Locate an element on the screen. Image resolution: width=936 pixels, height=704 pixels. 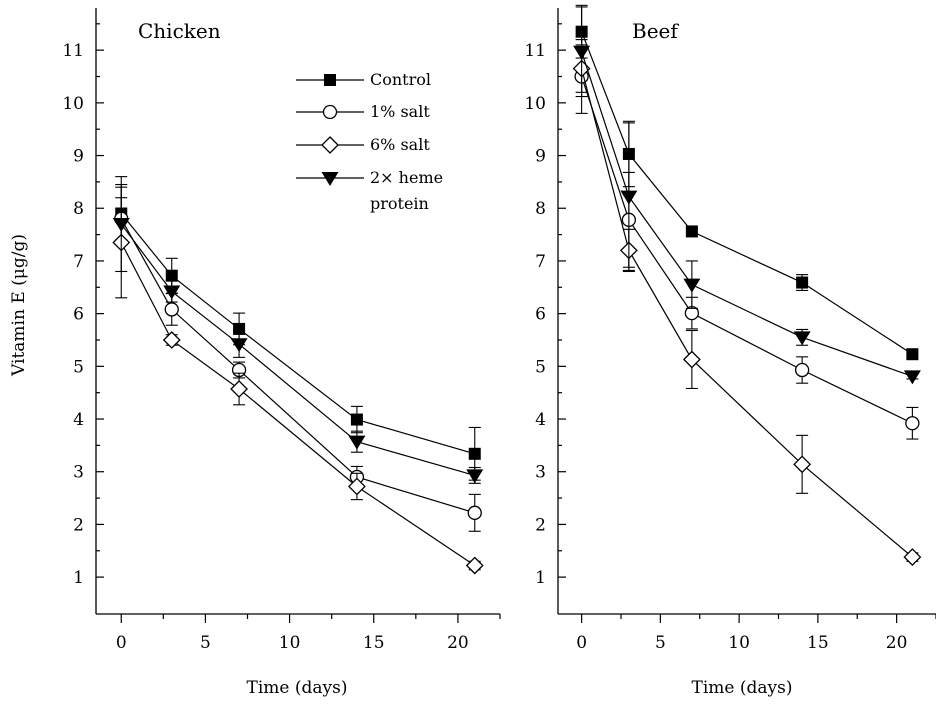
legend-marker-6-salt is located at coordinates (330, 145).